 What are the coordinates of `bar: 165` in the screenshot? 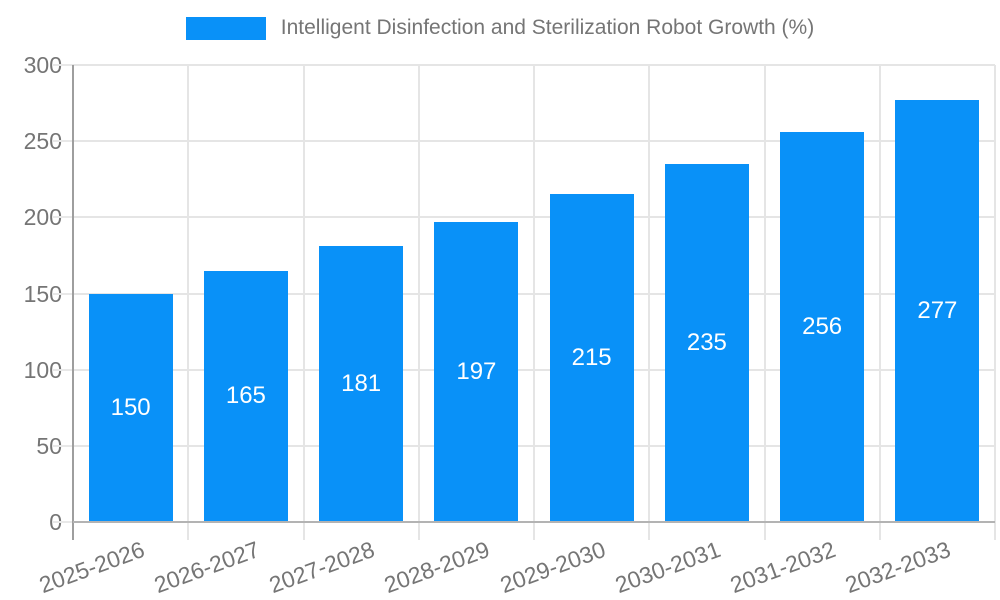 It's located at (245, 396).